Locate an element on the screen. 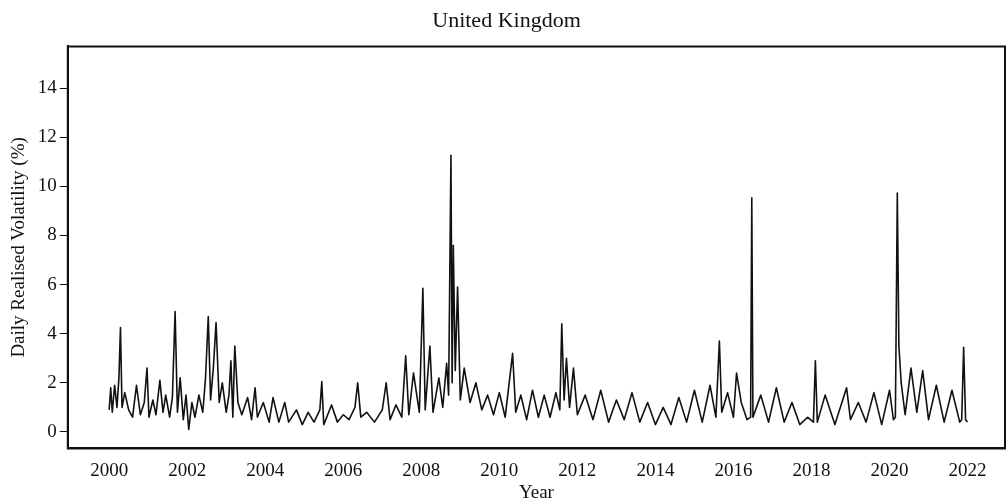  x-tick-label: 2022 is located at coordinates (967, 469).